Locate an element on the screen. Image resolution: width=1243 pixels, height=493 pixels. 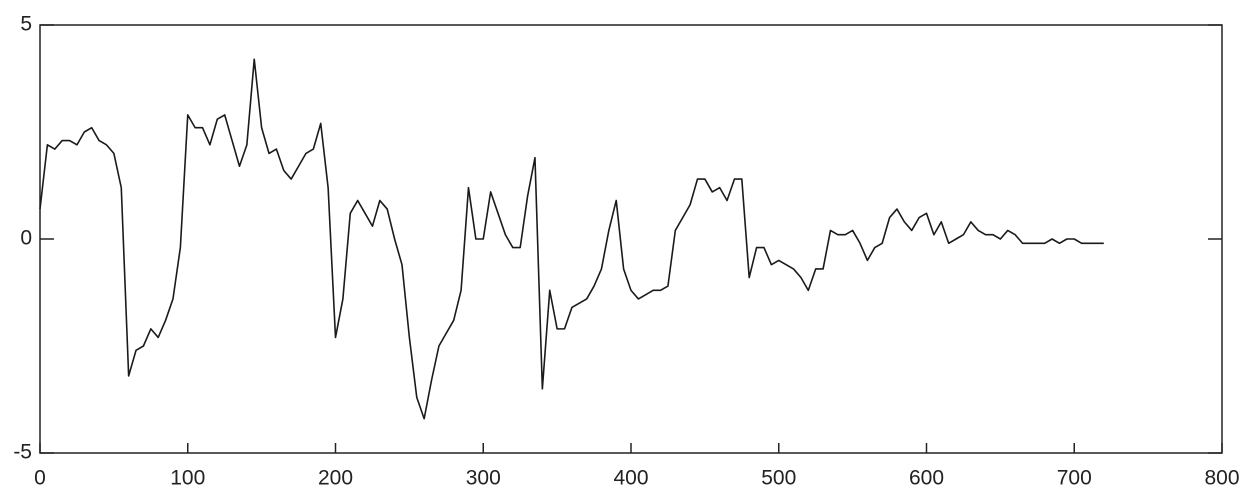
y-tick-label: 0 is located at coordinates (26, 238).